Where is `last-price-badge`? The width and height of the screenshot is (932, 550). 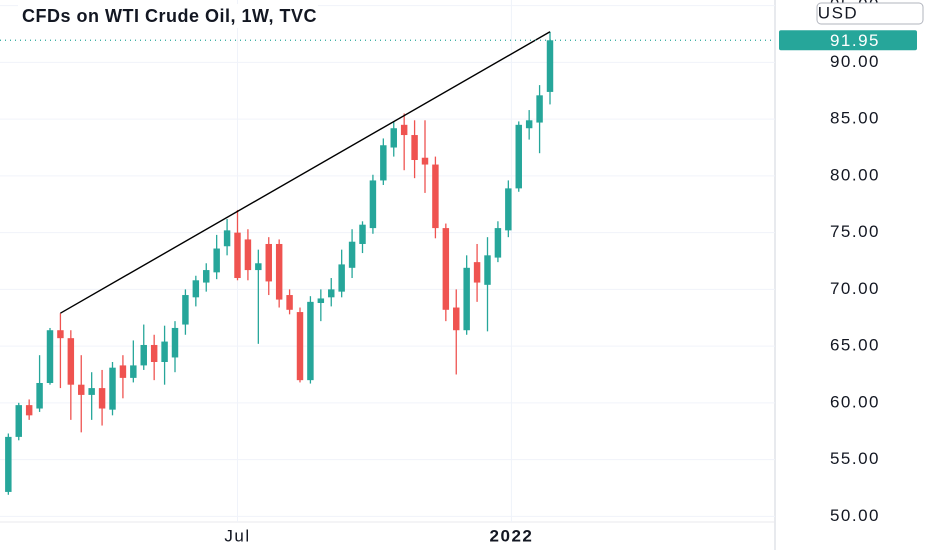
last-price-badge is located at coordinates (848, 40).